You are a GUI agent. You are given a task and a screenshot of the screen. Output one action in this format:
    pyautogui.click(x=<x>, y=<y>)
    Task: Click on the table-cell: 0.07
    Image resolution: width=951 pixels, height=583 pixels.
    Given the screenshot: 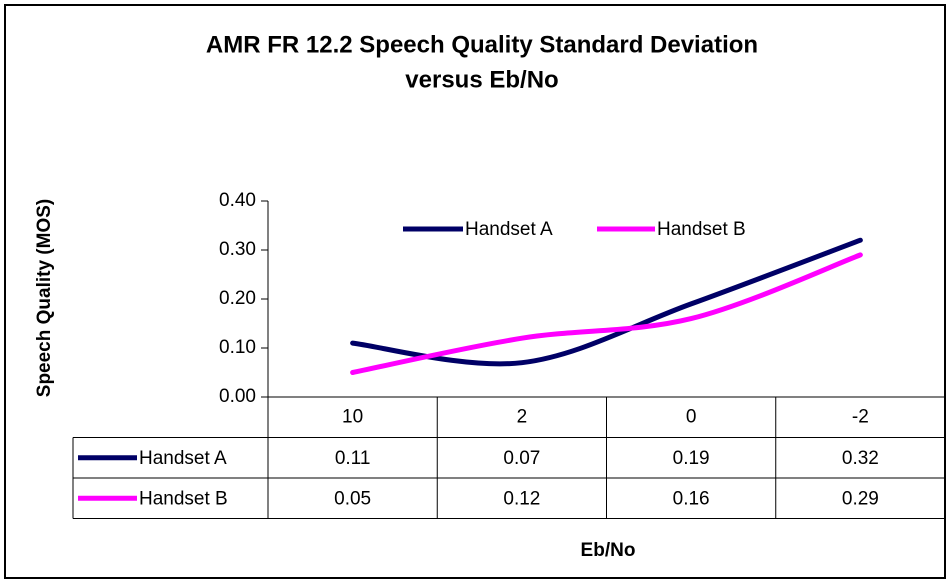 What is the action you would take?
    pyautogui.click(x=521, y=458)
    